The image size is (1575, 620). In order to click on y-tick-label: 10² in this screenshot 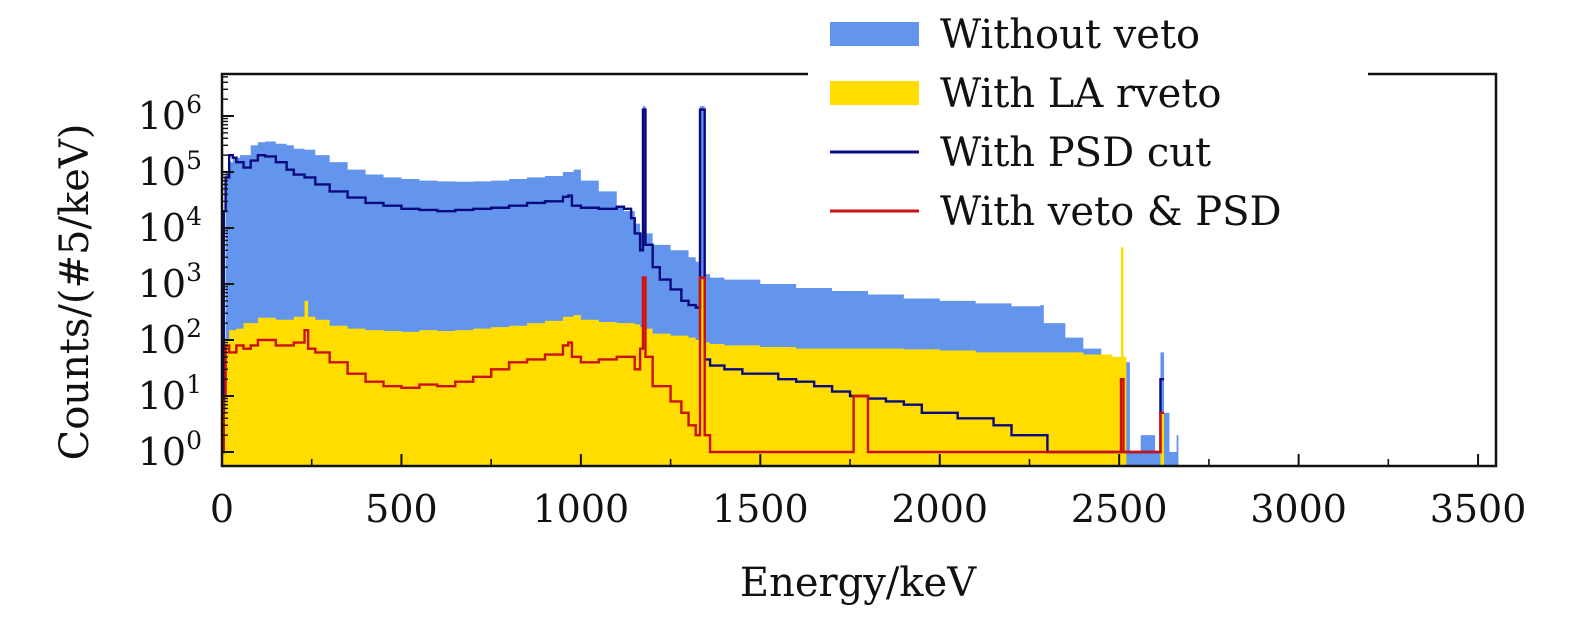, I will do `click(170, 338)`.